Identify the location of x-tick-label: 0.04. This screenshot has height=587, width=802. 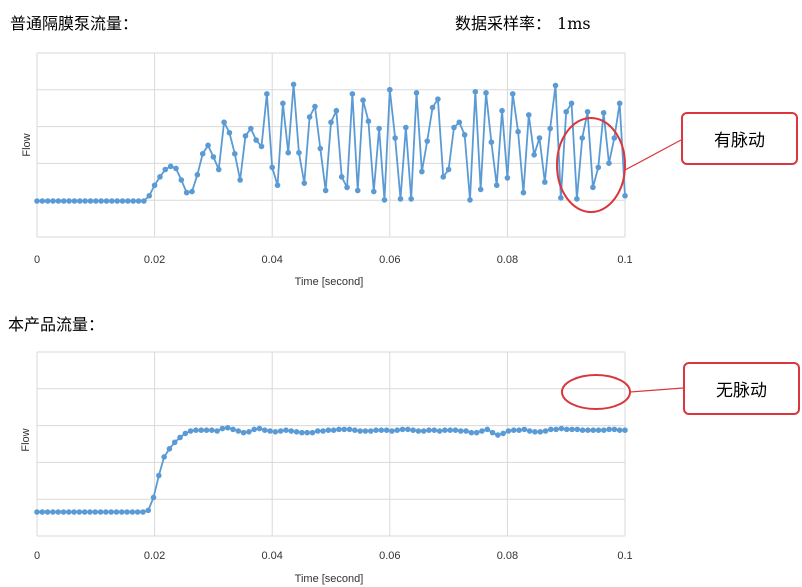
(271, 260).